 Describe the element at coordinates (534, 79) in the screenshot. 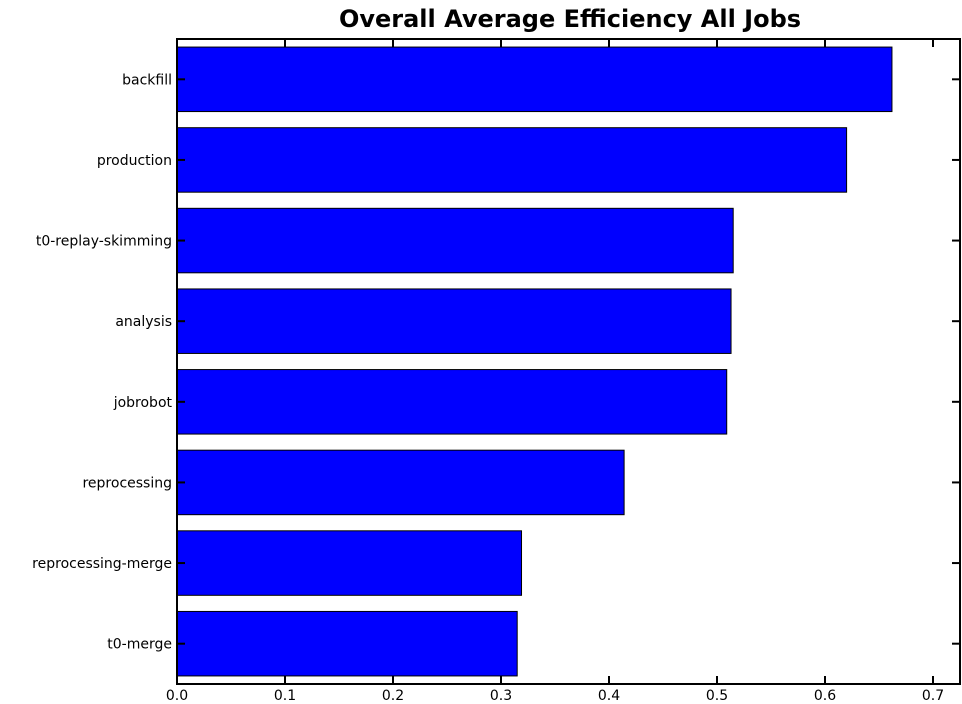

I see `bar-backfill` at that location.